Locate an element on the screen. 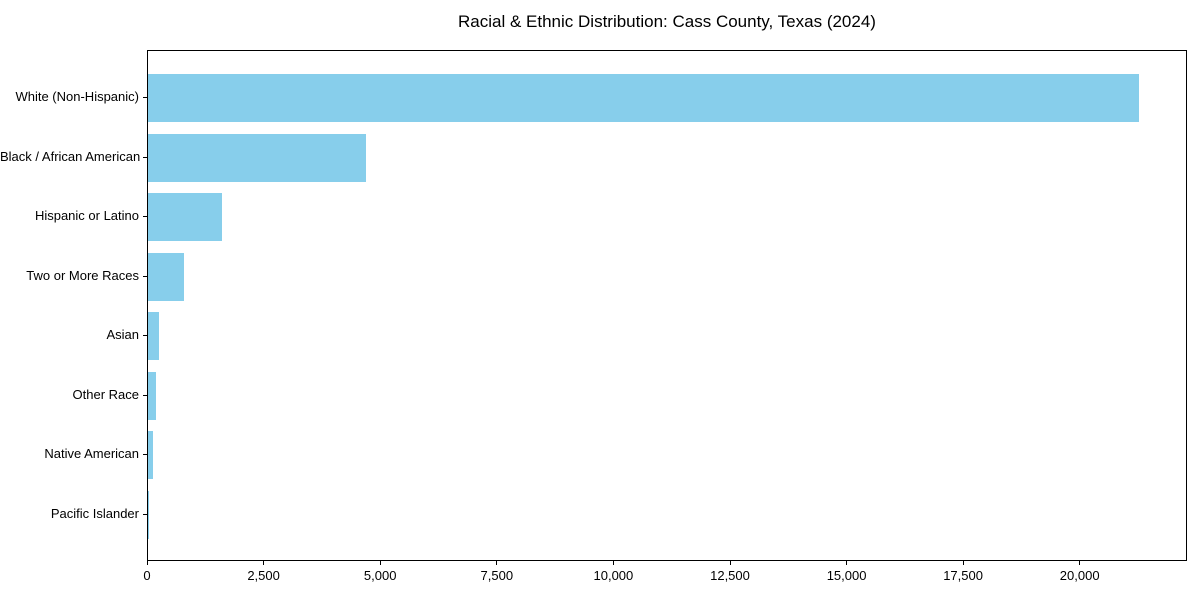 This screenshot has width=1200, height=600. x-axis-tick-label: 12,500 is located at coordinates (730, 575).